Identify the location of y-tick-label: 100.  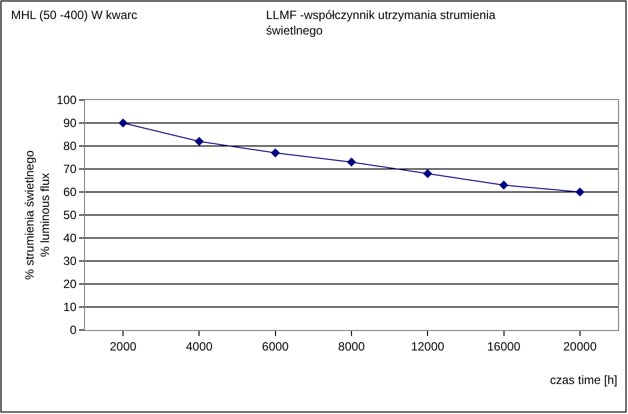
(66, 100).